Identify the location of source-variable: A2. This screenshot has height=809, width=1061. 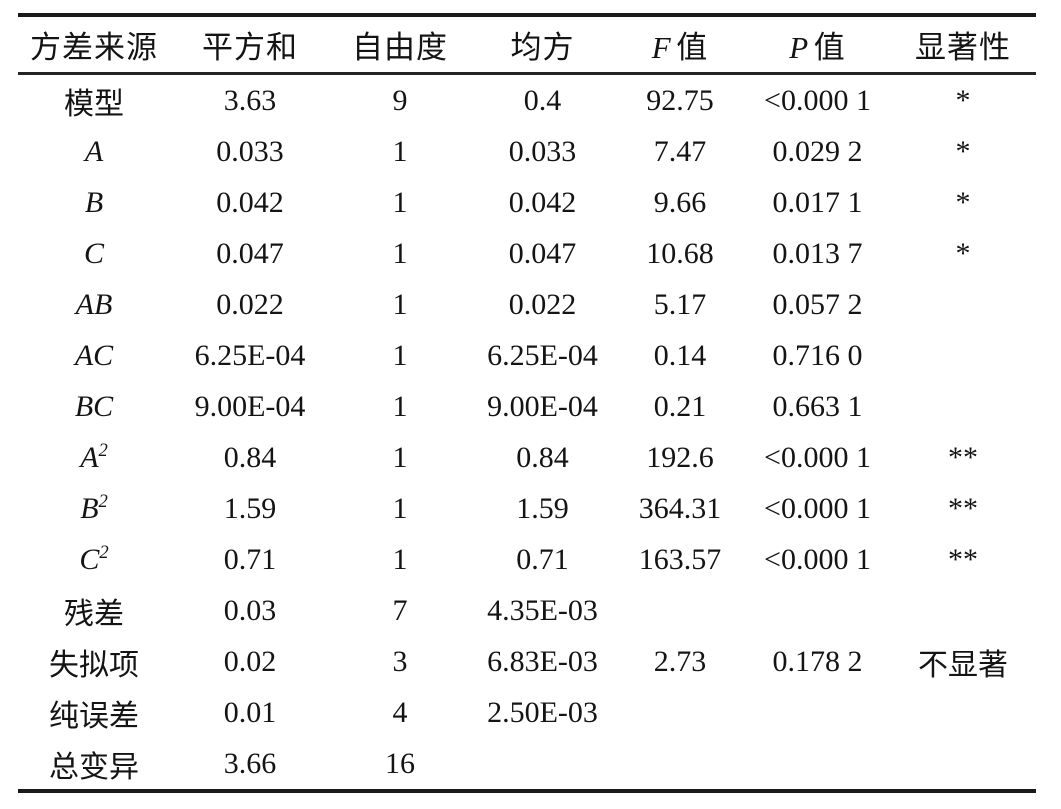
(94, 457).